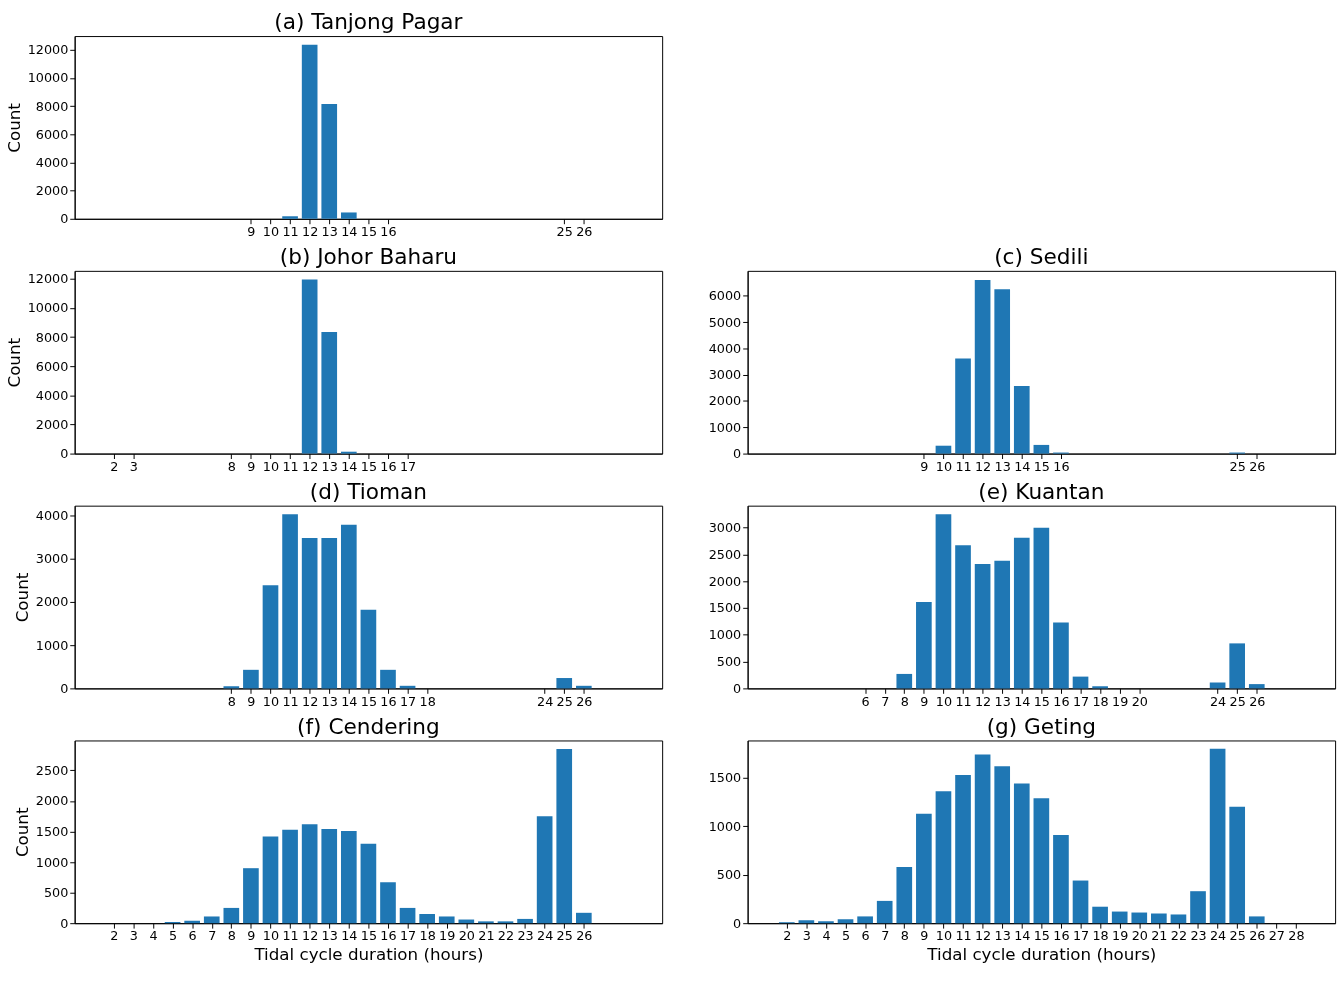 The image size is (1341, 990). I want to click on y-tick-label: 12000, so click(48, 50).